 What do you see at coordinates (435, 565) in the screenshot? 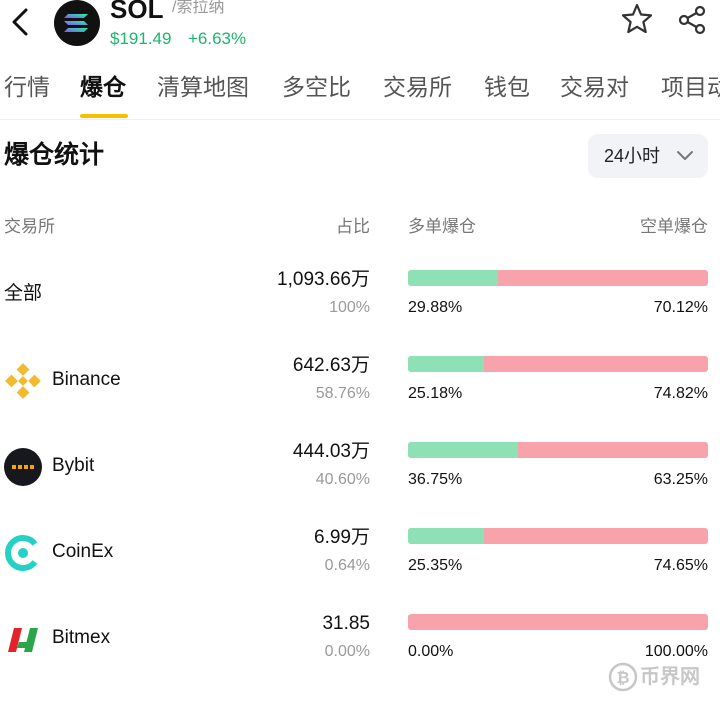
I see `long-percent: 25.35%` at bounding box center [435, 565].